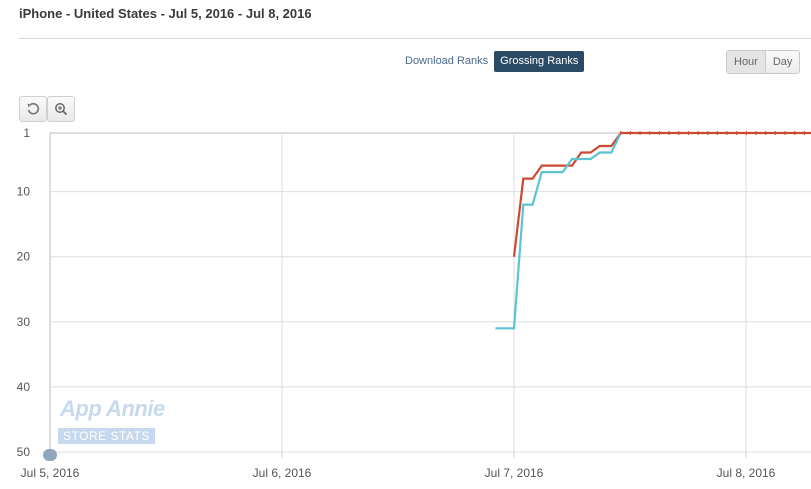 This screenshot has width=811, height=489. I want to click on granularity-toggle: Hour Day, so click(763, 62).